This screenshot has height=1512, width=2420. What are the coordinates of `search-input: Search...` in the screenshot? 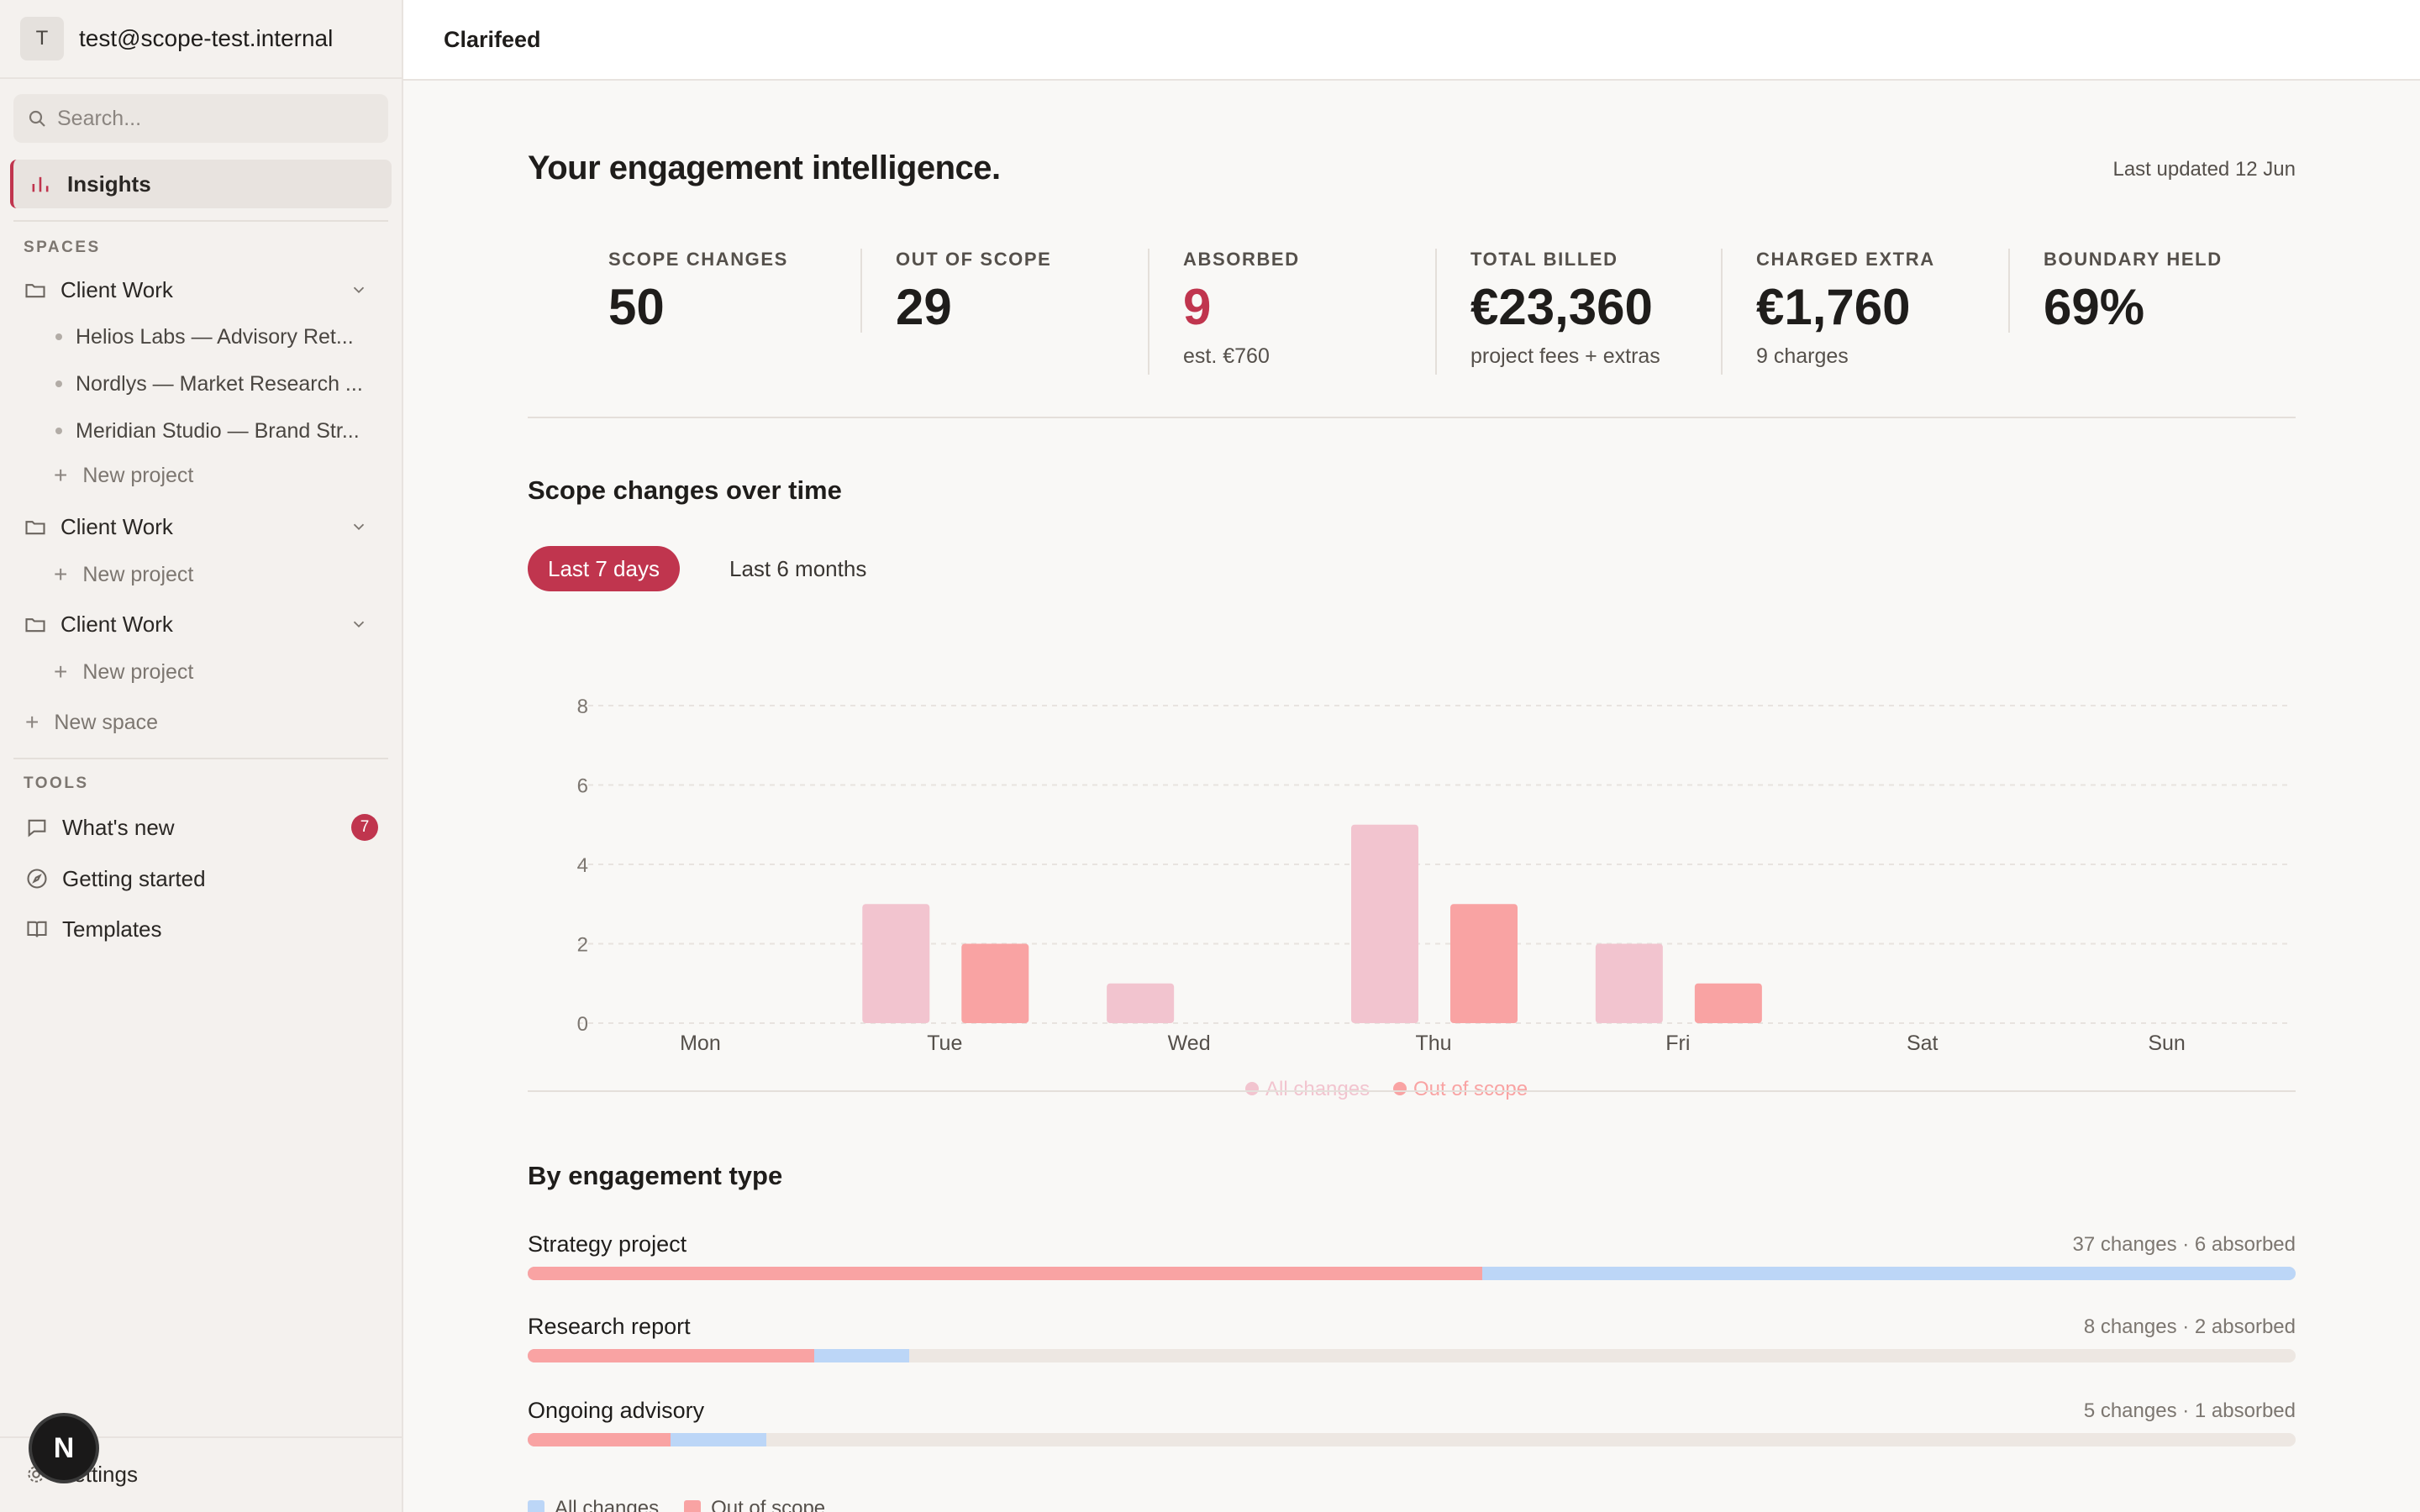 It's located at (99, 118).